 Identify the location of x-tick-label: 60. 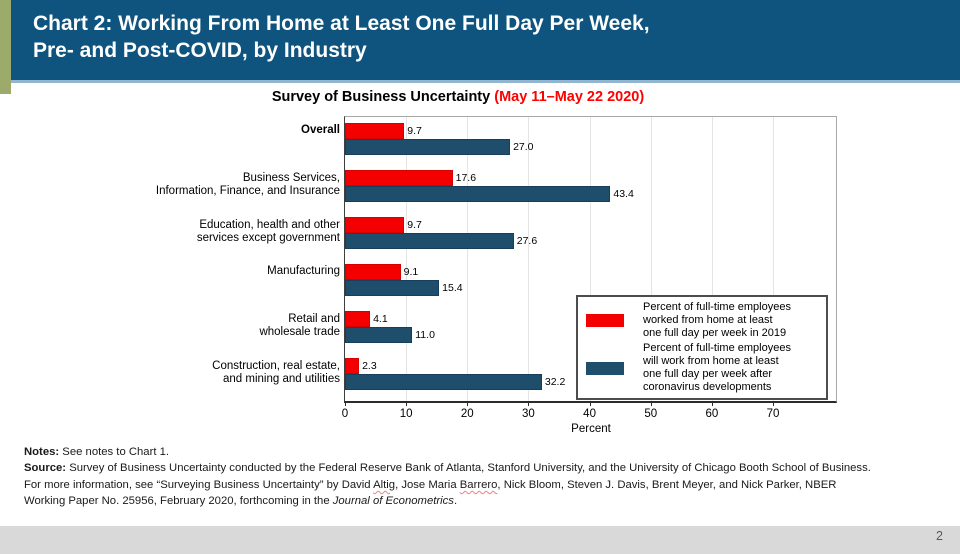
(712, 414).